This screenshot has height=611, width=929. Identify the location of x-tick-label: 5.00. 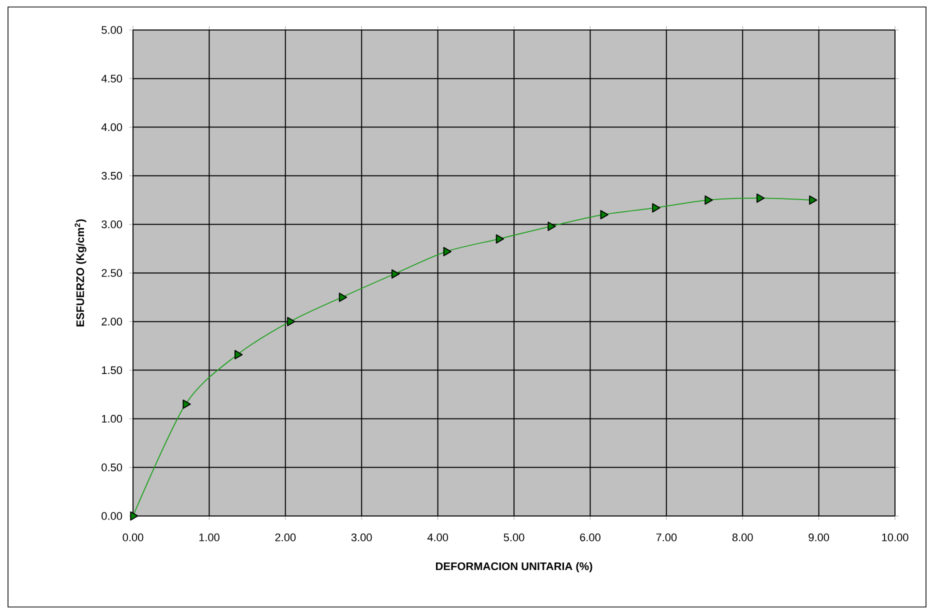
(514, 538).